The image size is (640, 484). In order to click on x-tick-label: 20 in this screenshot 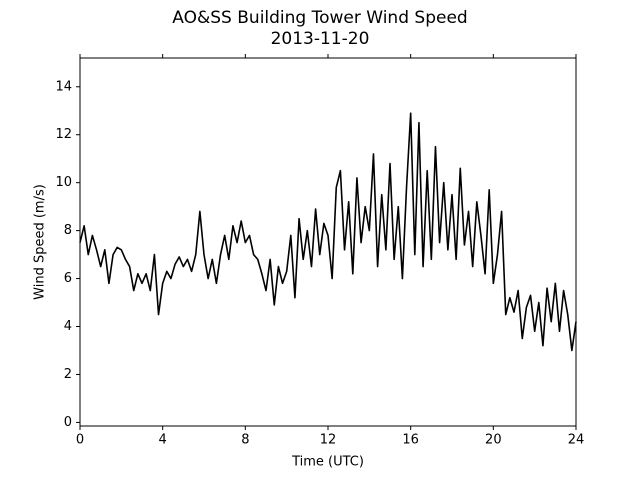, I will do `click(493, 440)`.